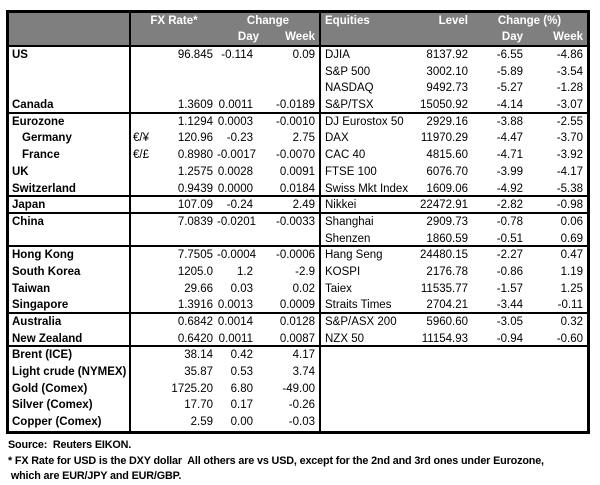 The height and width of the screenshot is (485, 600). Describe the element at coordinates (298, 38) in the screenshot. I see `table-header-row-2: Day Week Day Week` at that location.